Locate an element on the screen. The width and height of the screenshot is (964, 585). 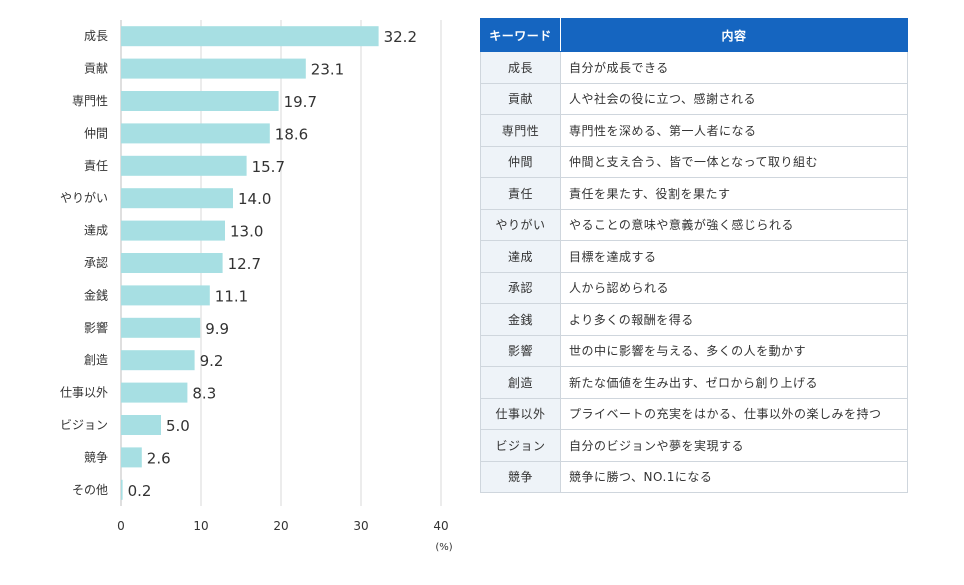
table-row: 貢献 人や社会の役に立つ、感謝される is located at coordinates (694, 98).